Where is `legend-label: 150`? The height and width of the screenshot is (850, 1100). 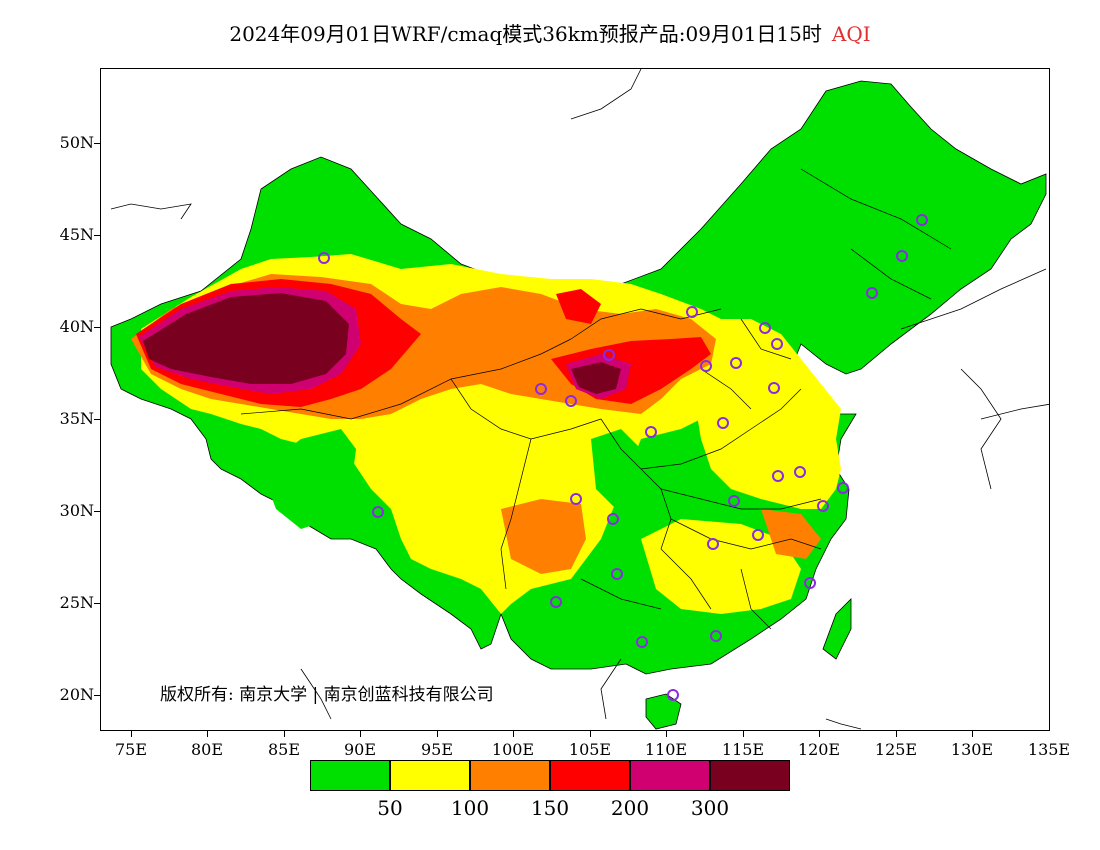
legend-label: 150 is located at coordinates (550, 808).